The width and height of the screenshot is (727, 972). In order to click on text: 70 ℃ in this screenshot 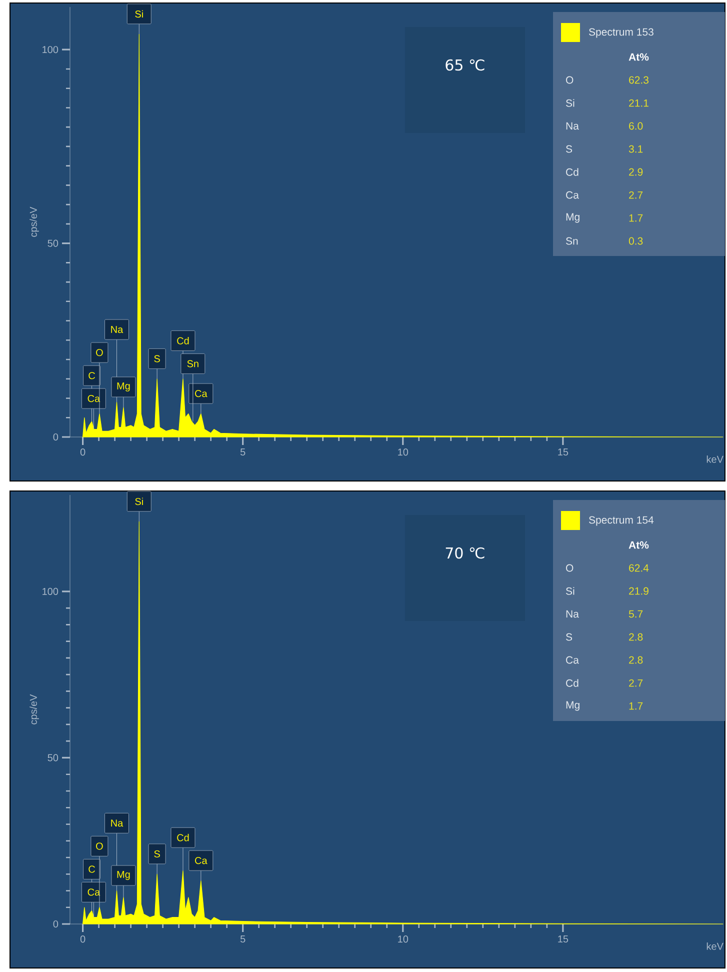, I will do `click(465, 553)`.